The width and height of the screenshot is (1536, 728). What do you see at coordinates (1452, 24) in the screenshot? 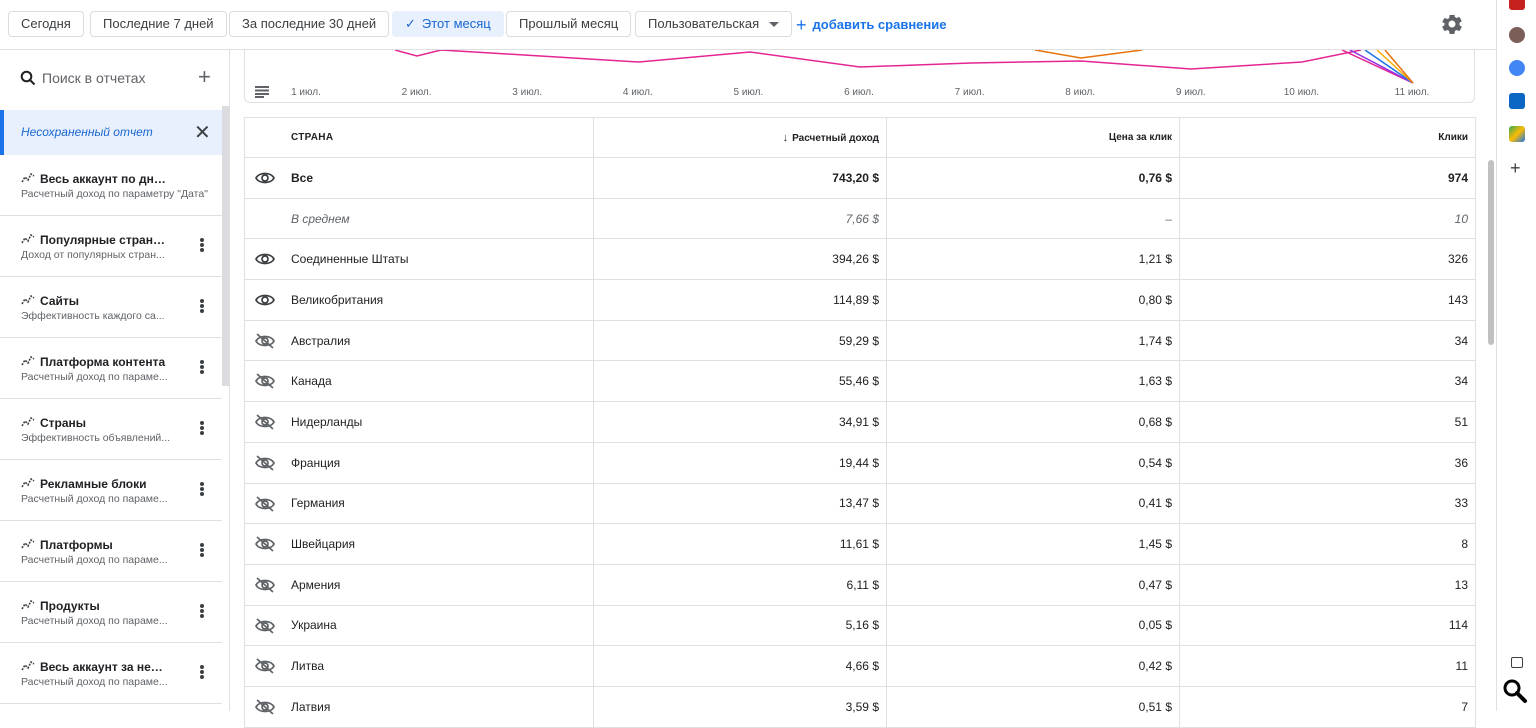
I see `gear-icon` at bounding box center [1452, 24].